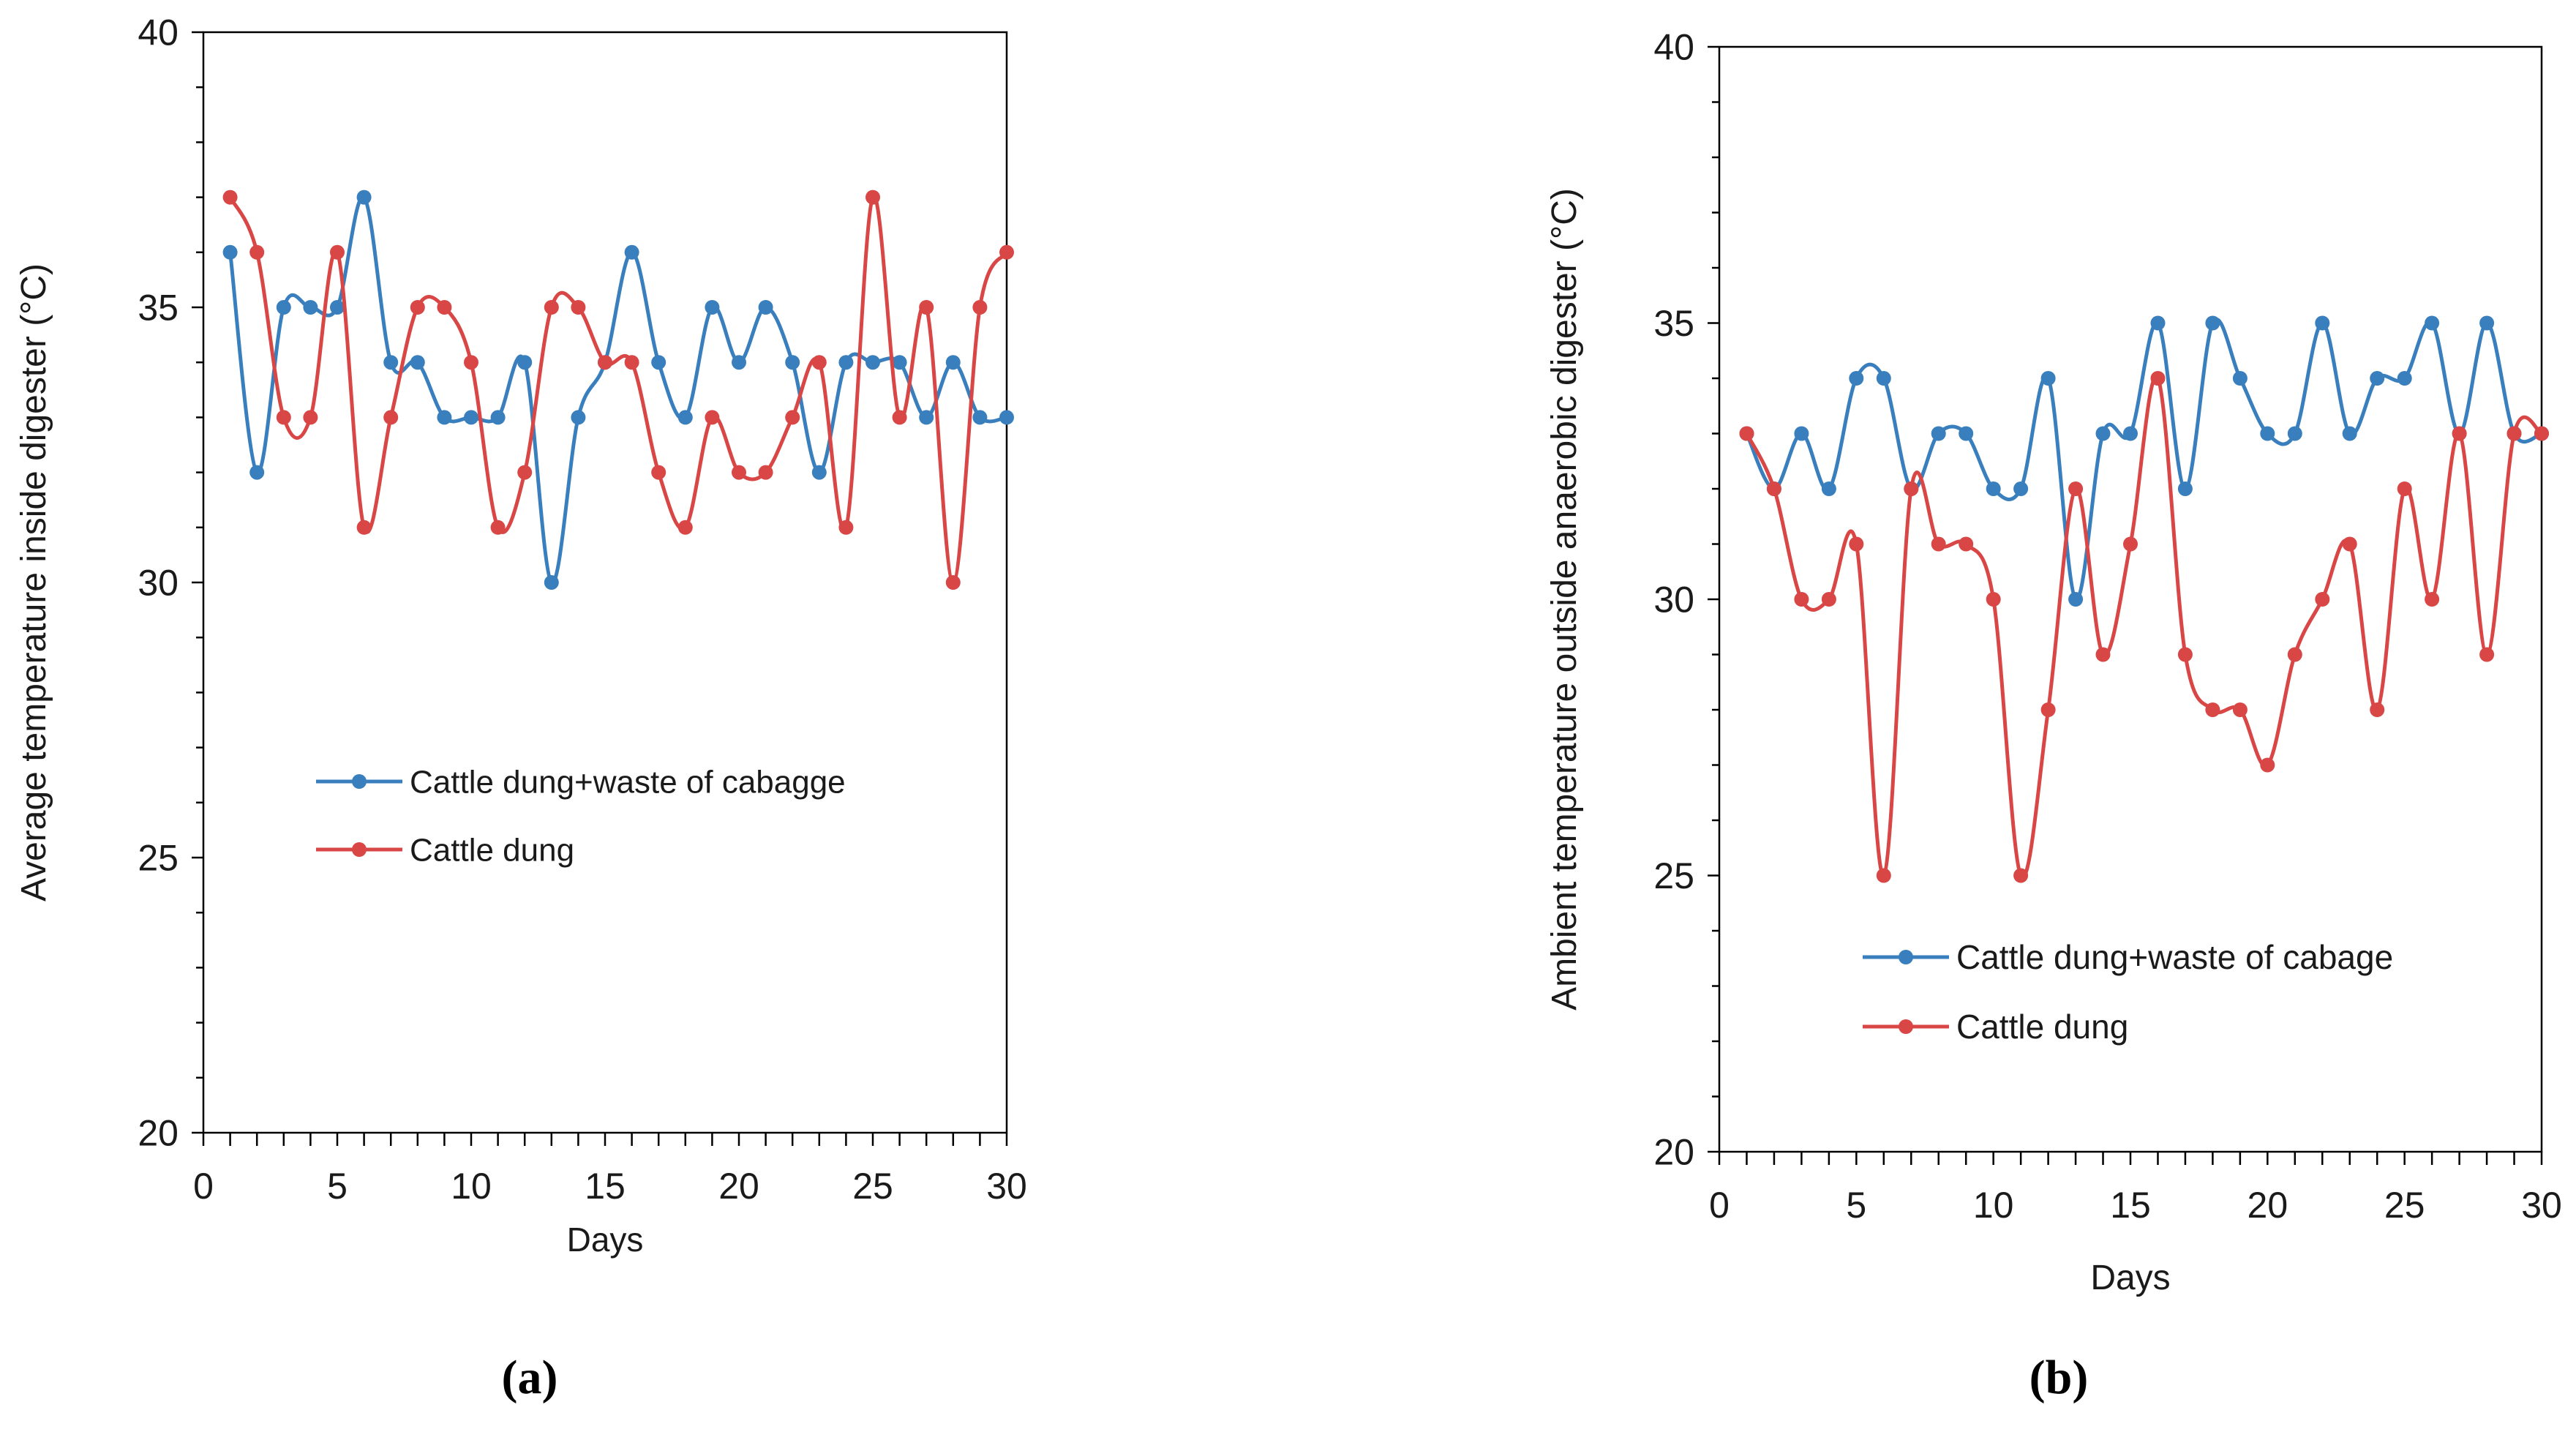 The image size is (2576, 1432). I want to click on legend-label: Cattle dung, so click(492, 850).